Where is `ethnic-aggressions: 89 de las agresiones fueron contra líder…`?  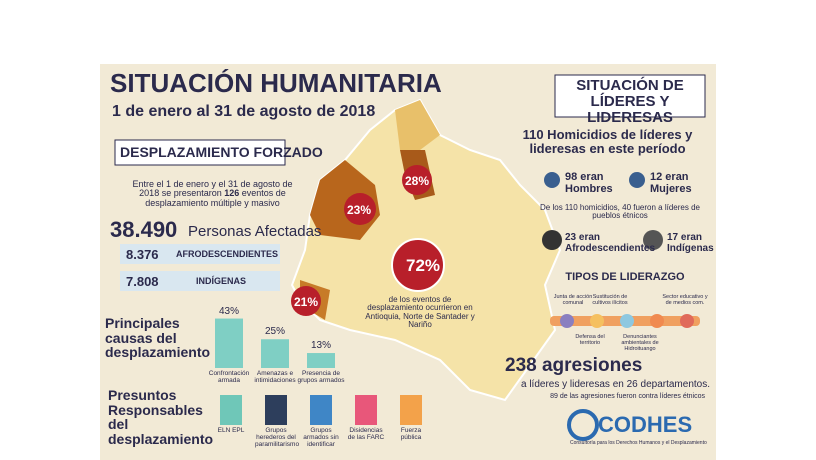
ethnic-aggressions: 89 de las agresiones fueron contra líder… is located at coordinates (627, 396).